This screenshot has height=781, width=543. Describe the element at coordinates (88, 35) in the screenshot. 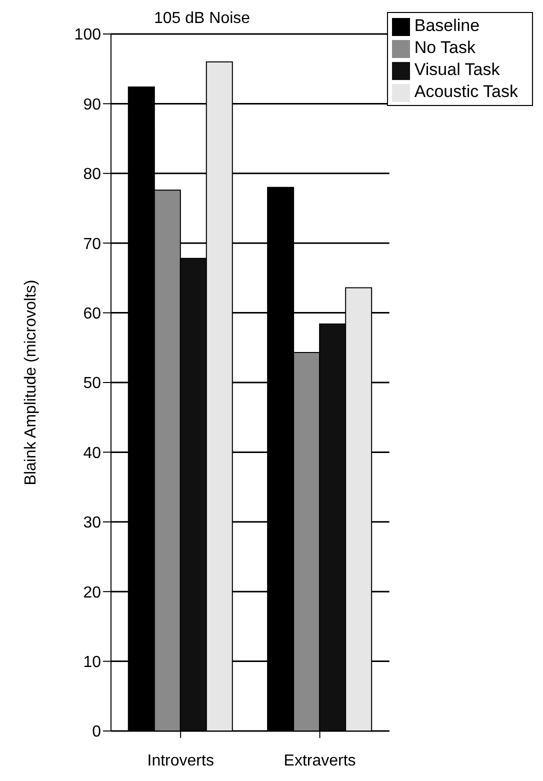

I see `y-tick-label: 100` at that location.